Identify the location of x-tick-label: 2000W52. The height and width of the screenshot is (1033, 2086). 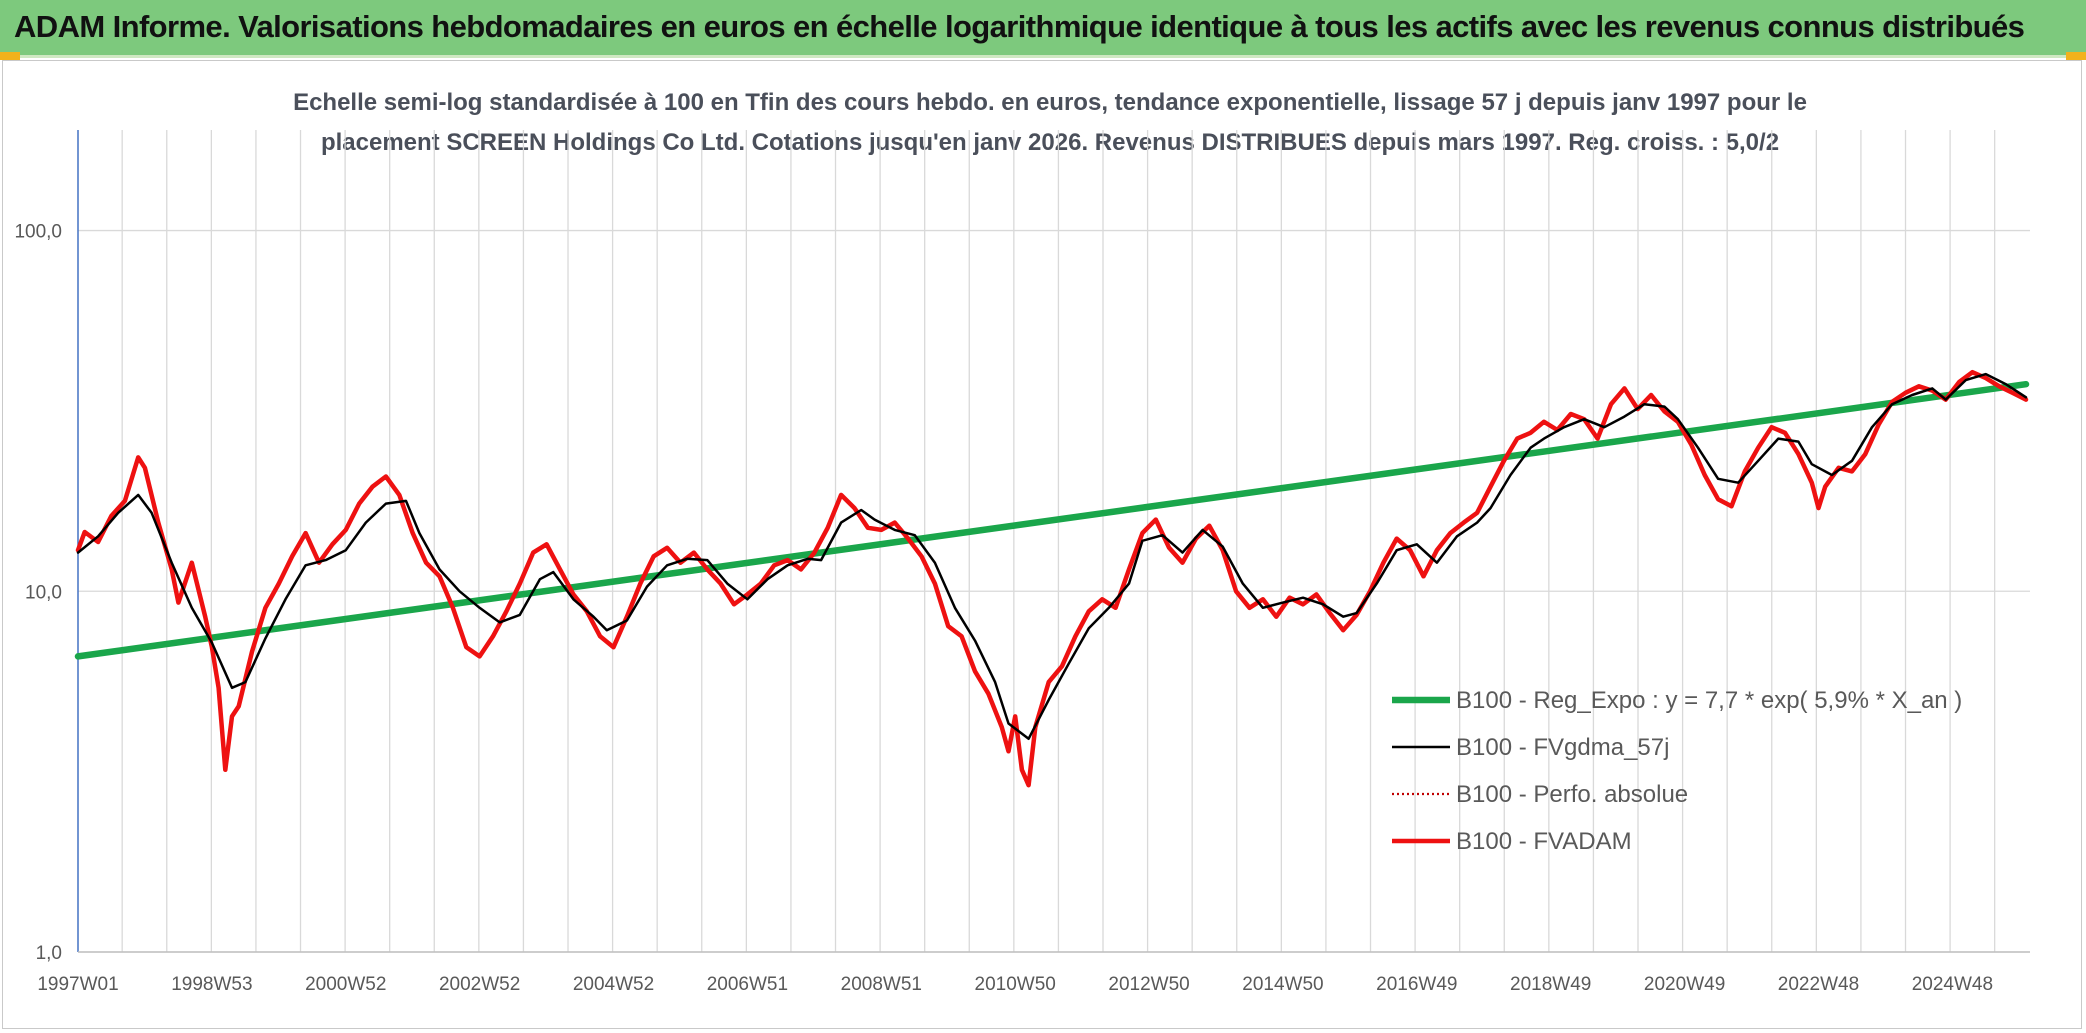
(345, 984).